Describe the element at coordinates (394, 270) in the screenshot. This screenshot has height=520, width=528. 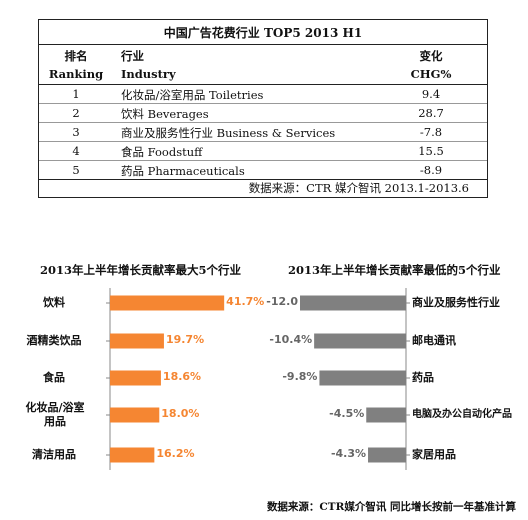
I see `right-chart-title: 2013年上半年增长贡献率最低的5个行业` at that location.